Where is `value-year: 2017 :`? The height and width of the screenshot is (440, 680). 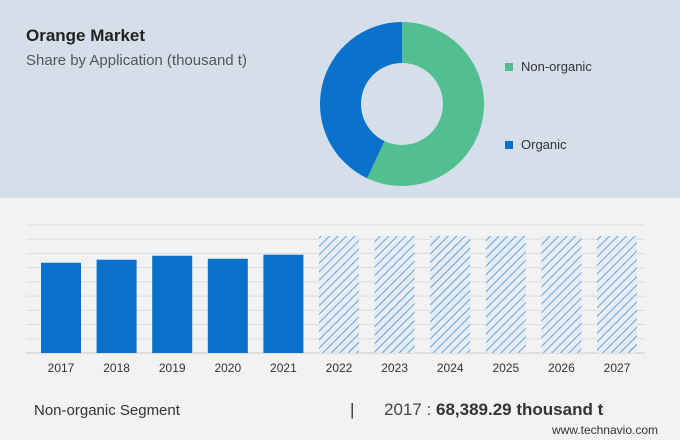
value-year: 2017 : is located at coordinates (408, 409).